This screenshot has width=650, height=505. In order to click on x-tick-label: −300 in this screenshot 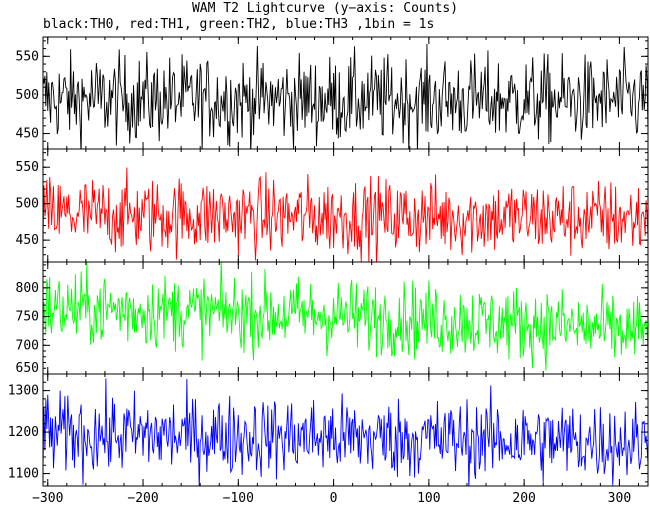, I will do `click(47, 498)`.